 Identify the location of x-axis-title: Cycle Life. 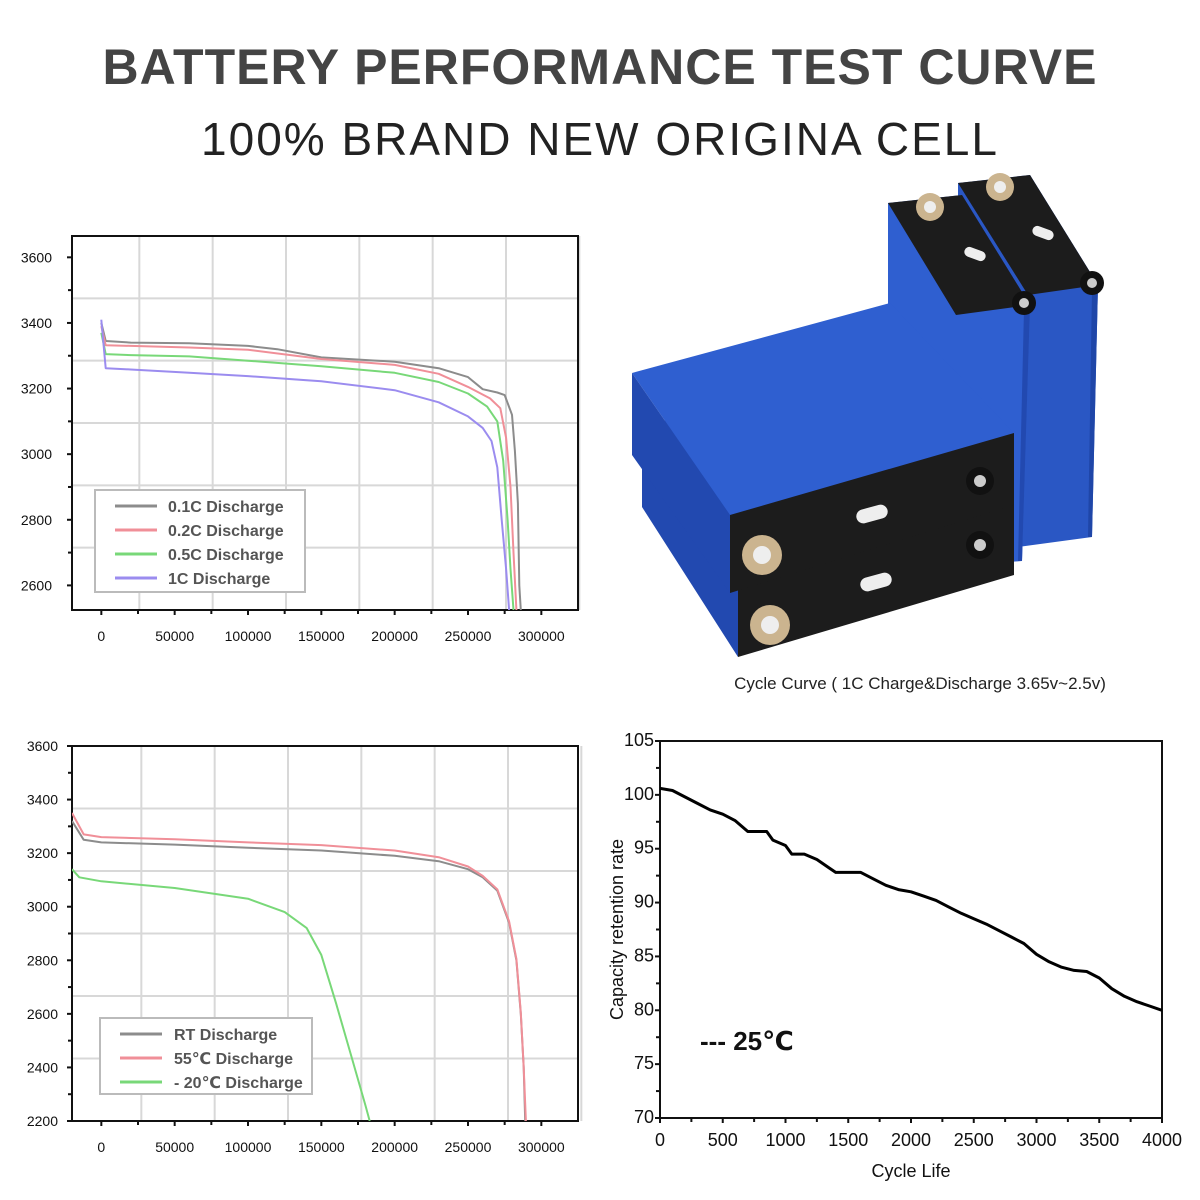
(910, 1171).